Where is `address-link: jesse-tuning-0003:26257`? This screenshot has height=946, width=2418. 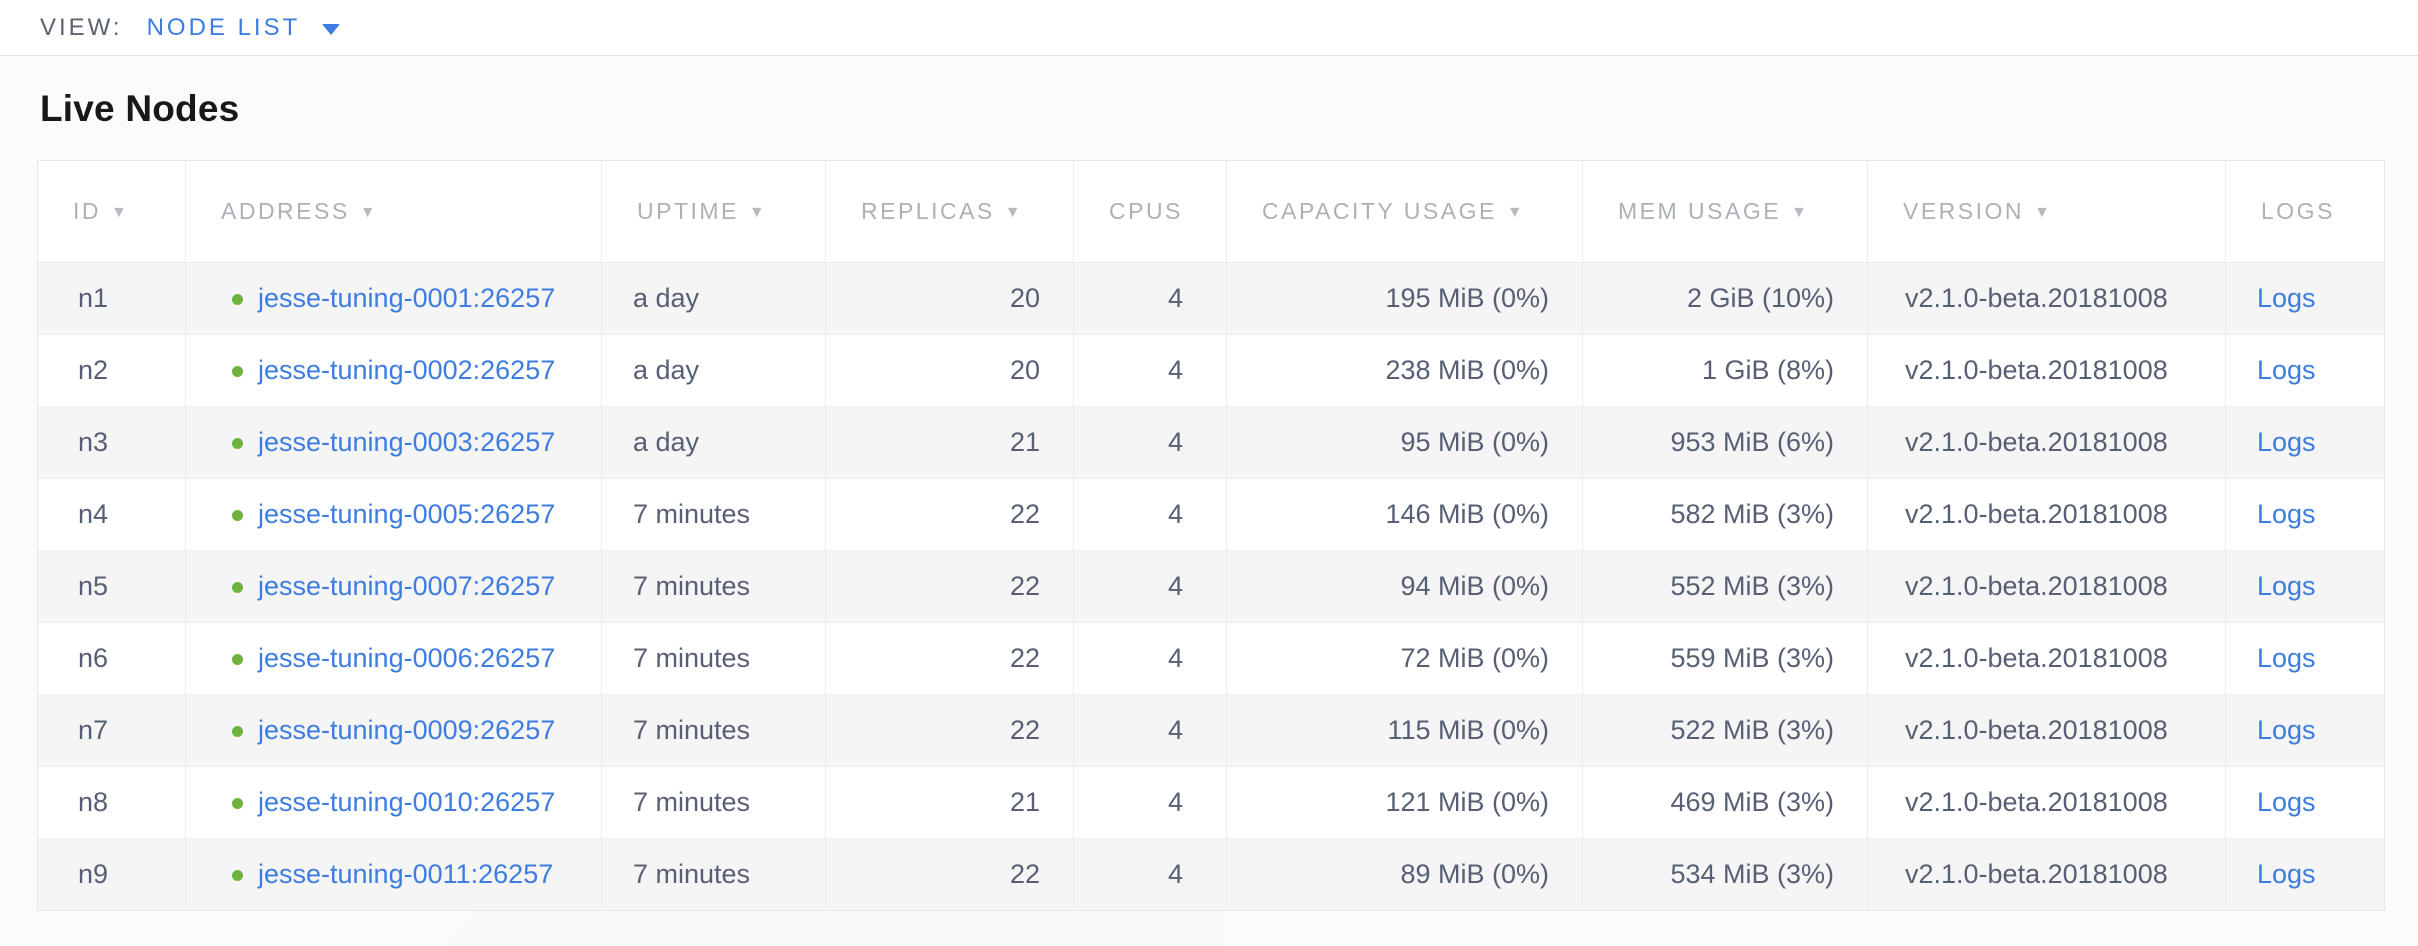
address-link: jesse-tuning-0003:26257 is located at coordinates (407, 442).